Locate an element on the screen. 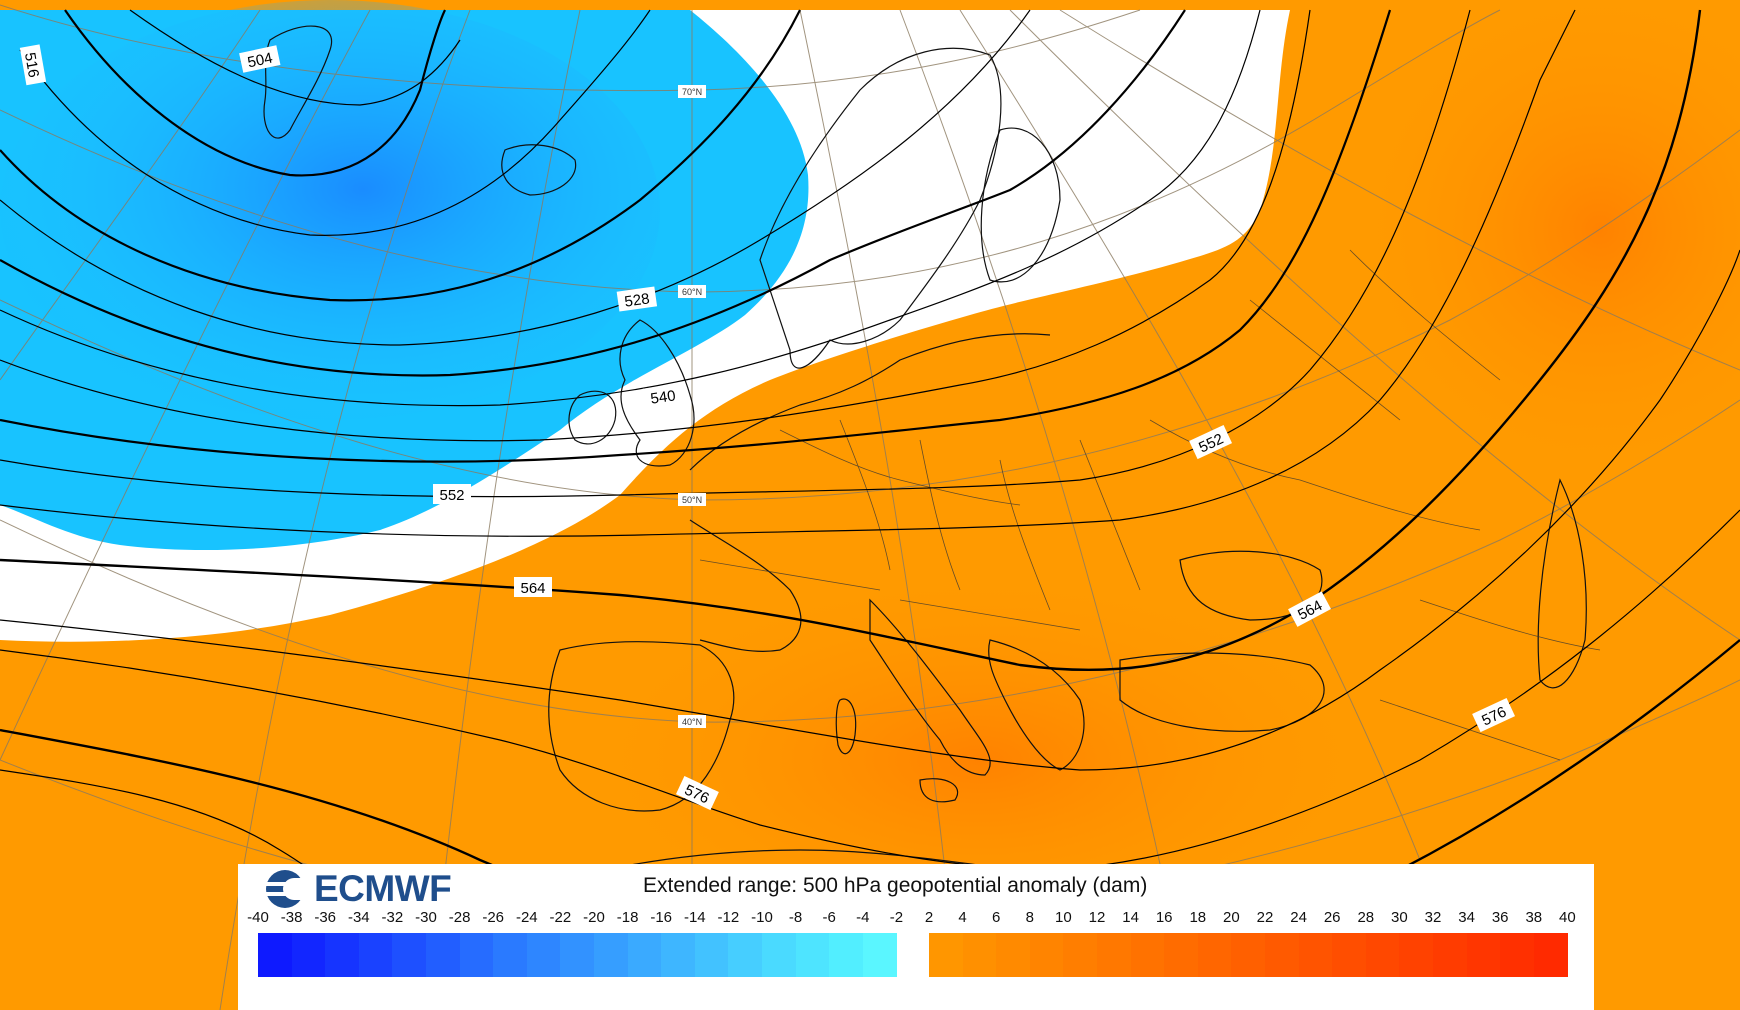  legend-tick-label: -40 is located at coordinates (258, 917).